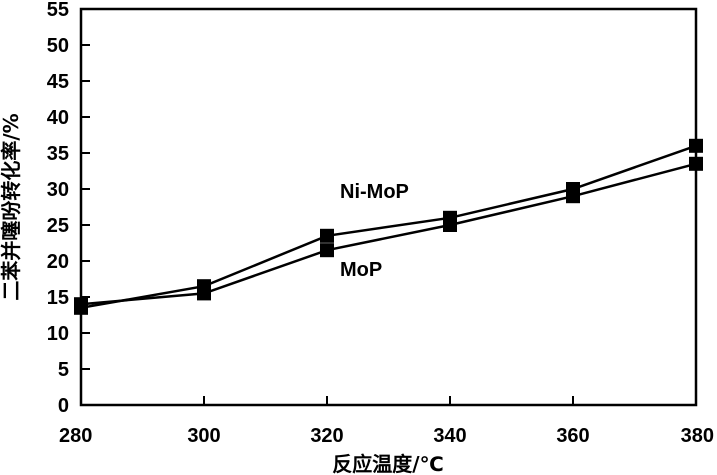 The width and height of the screenshot is (717, 475). Describe the element at coordinates (374, 192) in the screenshot. I see `series-label-ni-mop: Ni-MoP` at that location.